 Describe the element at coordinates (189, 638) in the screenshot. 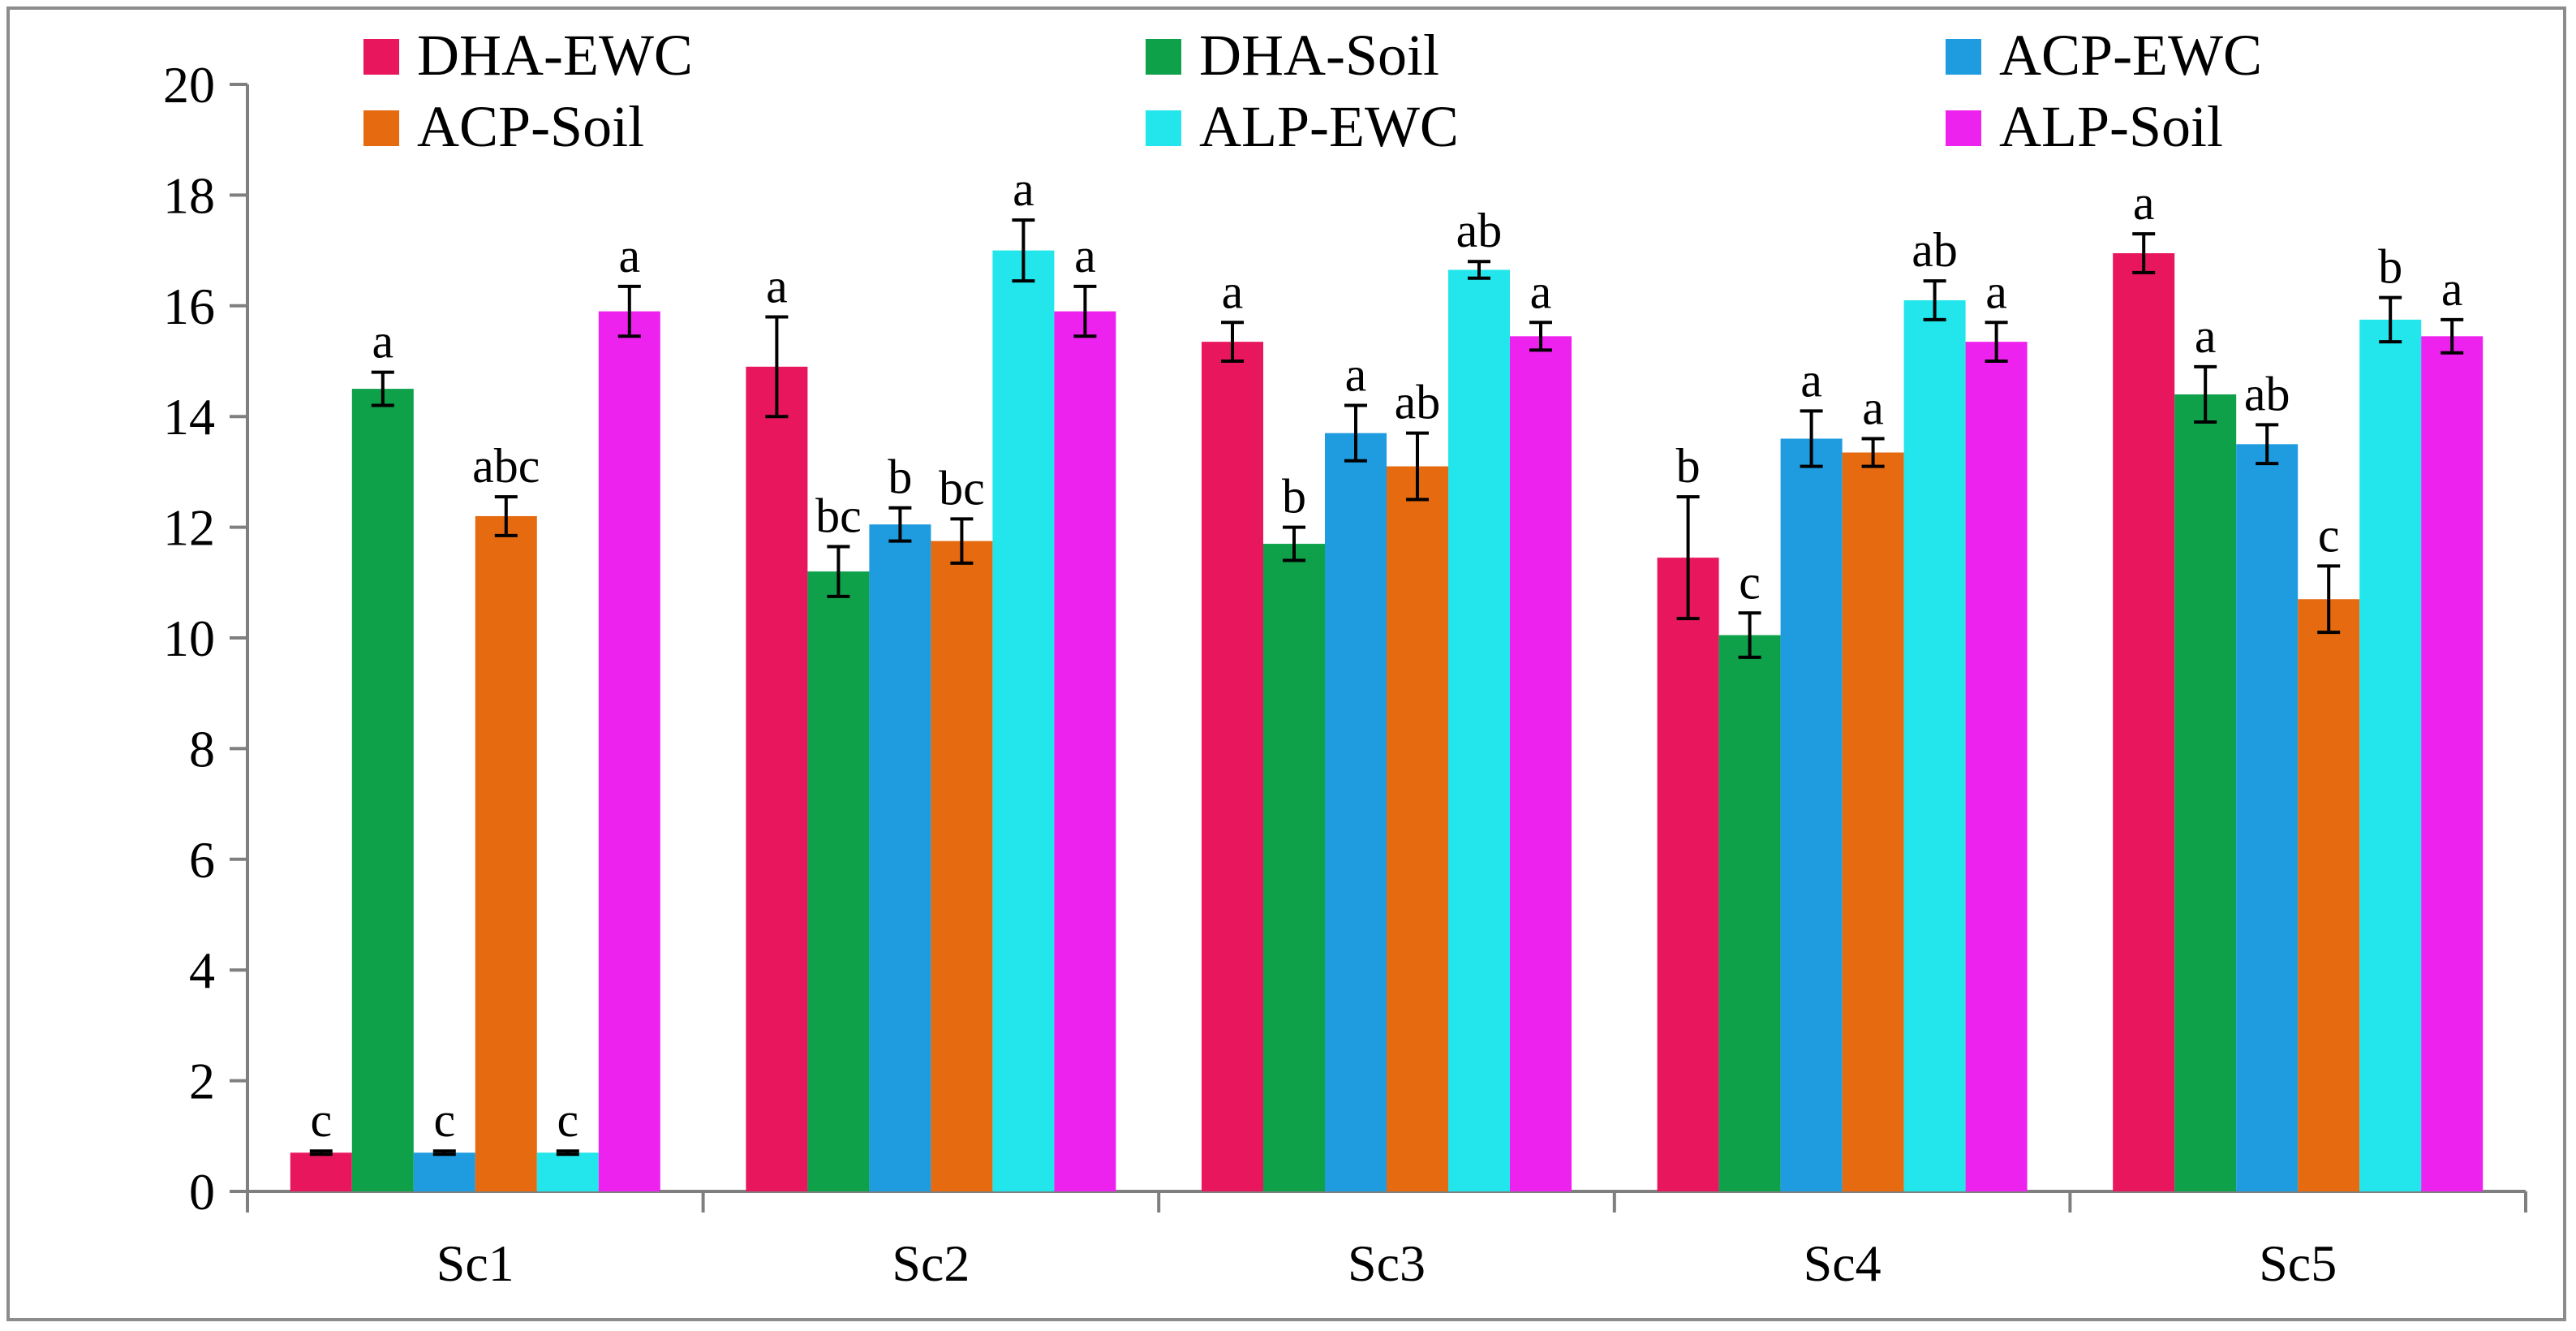

I see `y-tick-label: 10` at that location.